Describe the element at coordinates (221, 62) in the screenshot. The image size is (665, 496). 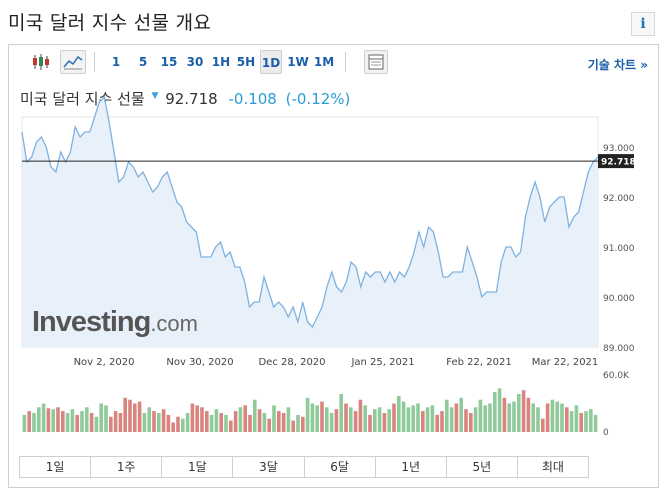
I see `interval-1h-button: 1H` at that location.